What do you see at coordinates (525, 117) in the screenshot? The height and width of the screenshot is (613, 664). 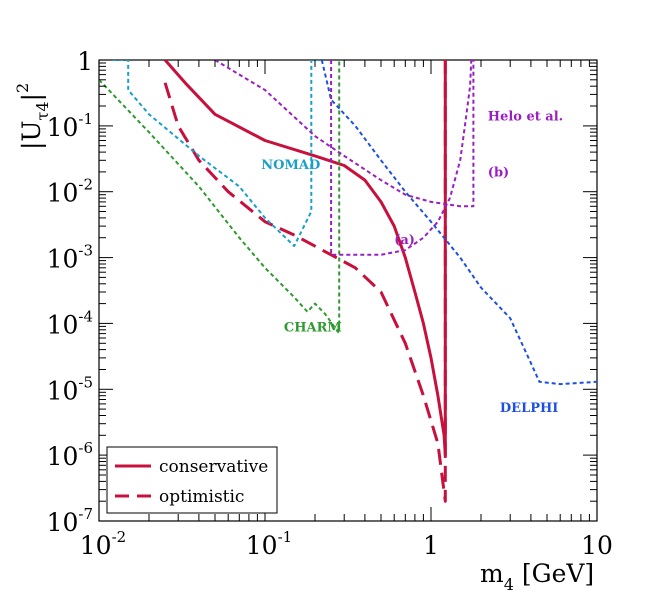 I see `annotation-helo-et-al: Helo et al.` at bounding box center [525, 117].